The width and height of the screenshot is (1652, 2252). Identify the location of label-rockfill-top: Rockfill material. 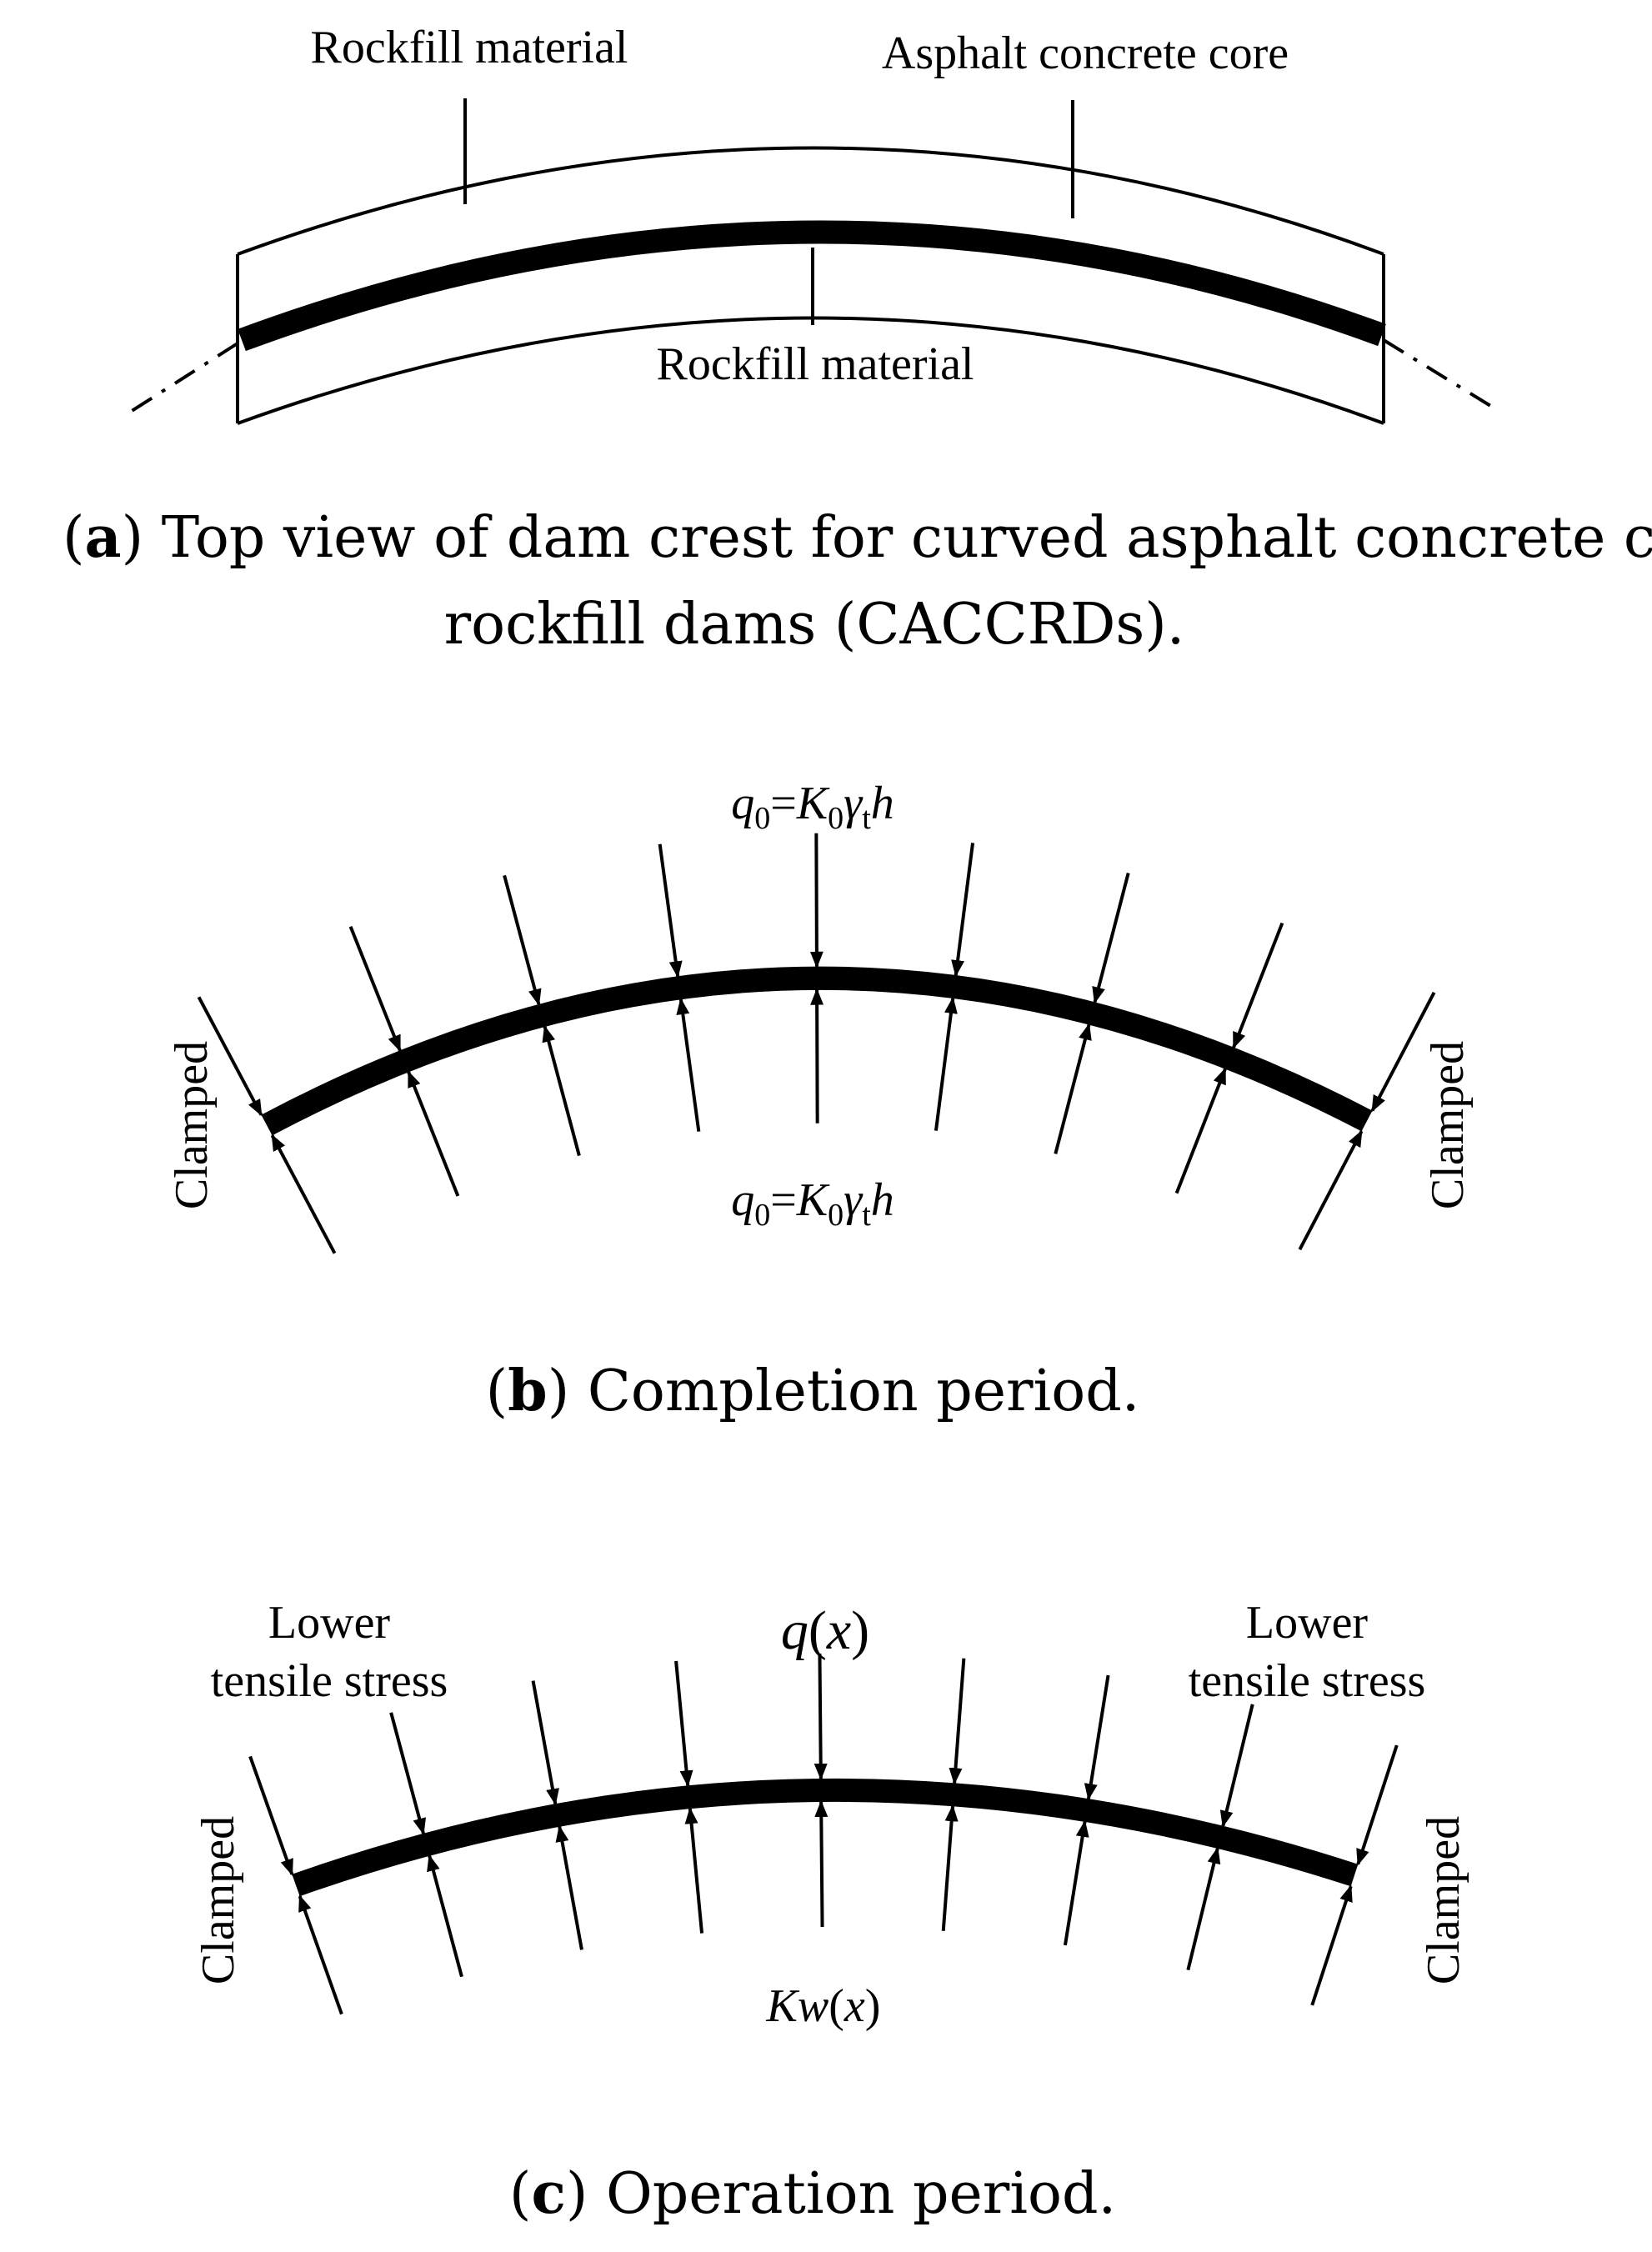
(469, 47).